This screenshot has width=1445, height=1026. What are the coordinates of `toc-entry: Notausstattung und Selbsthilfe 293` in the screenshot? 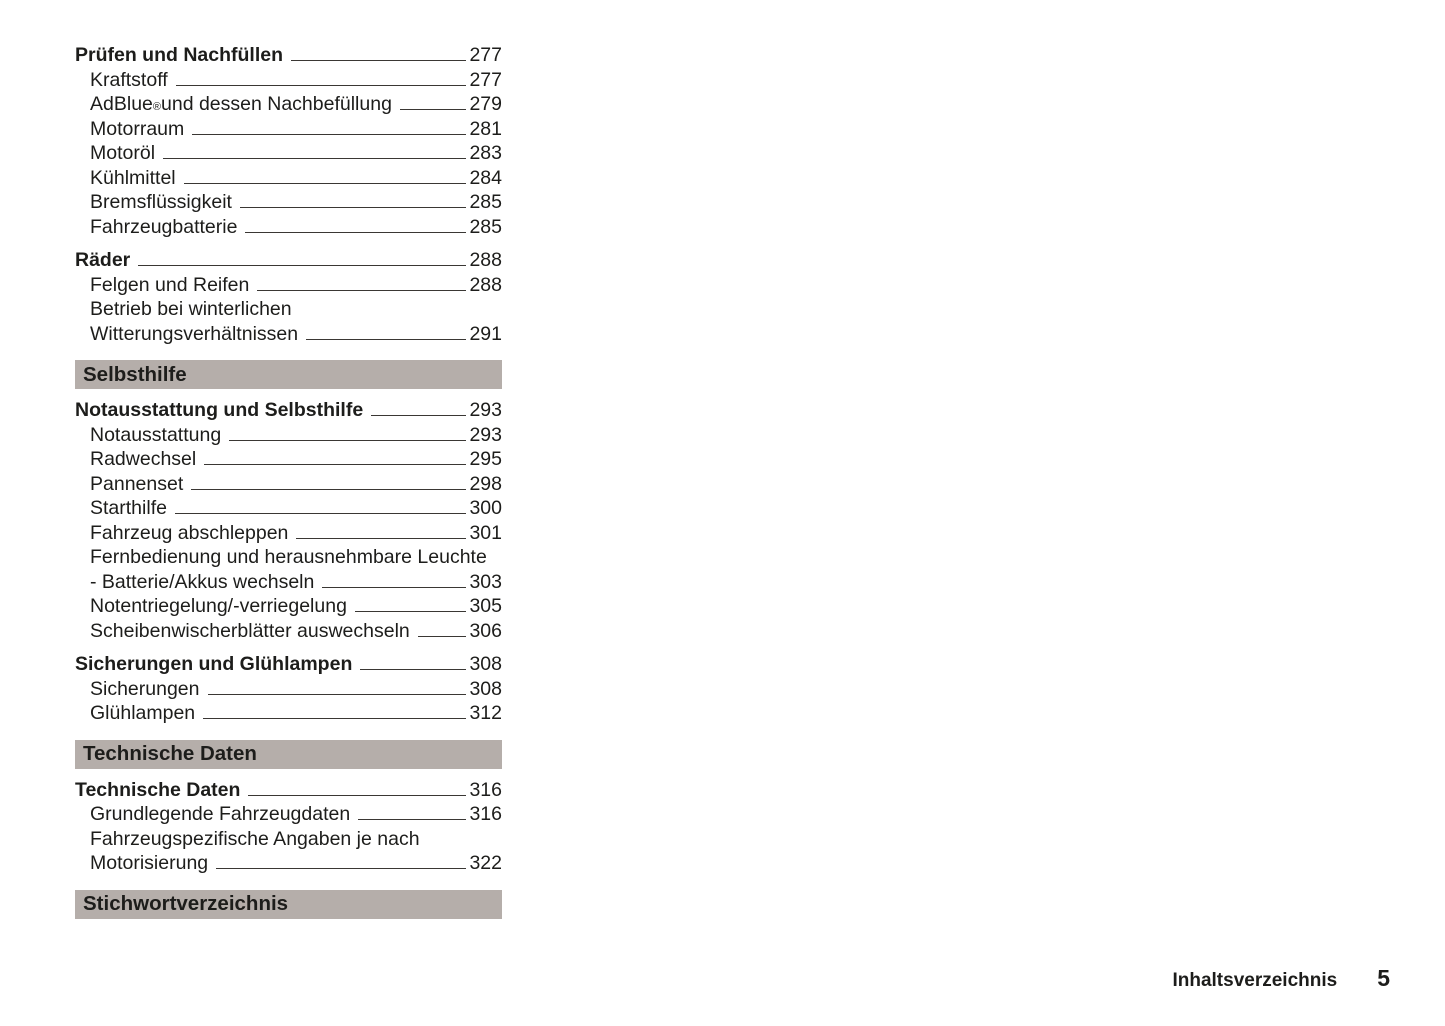 It's located at (288, 411).